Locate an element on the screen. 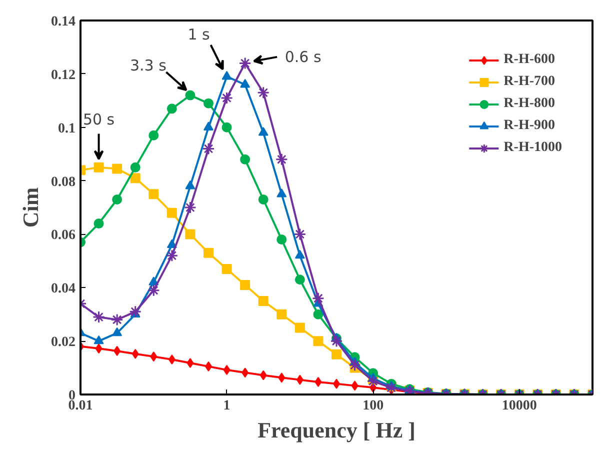 This screenshot has width=605, height=450. x-tick-label: 1 is located at coordinates (226, 406).